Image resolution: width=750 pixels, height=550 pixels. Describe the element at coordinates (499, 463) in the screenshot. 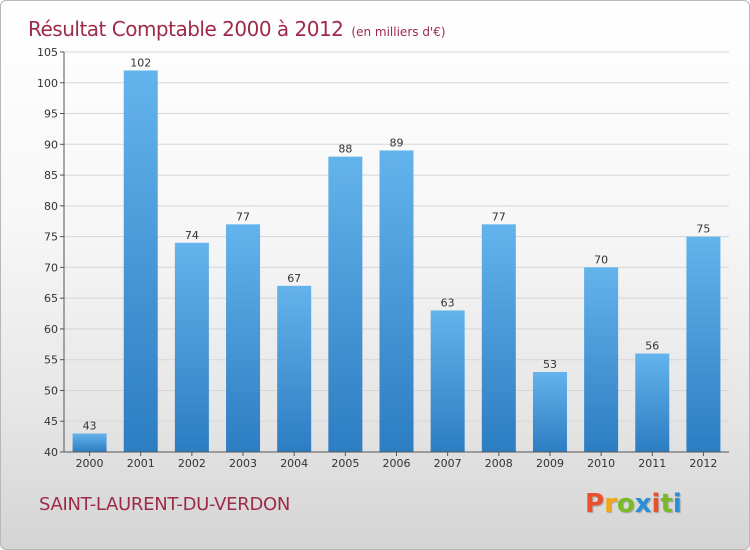

I see `x-tick-label-2008: 2008` at that location.